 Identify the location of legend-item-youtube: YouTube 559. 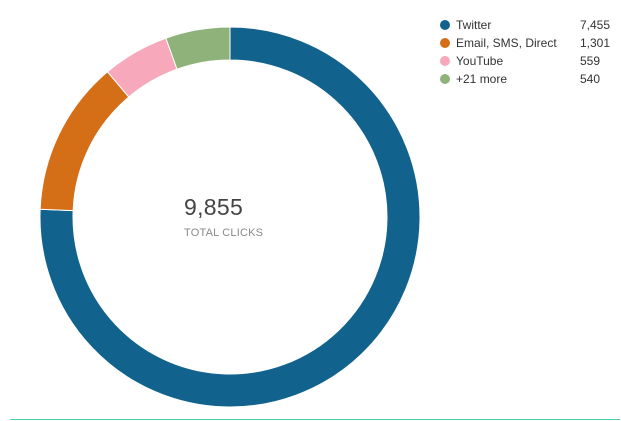
(526, 61).